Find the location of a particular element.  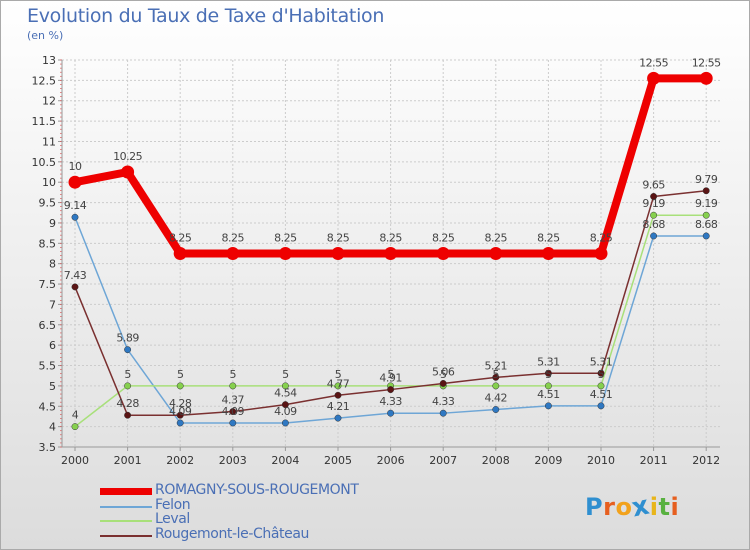

x-tick-label: 2006 is located at coordinates (391, 460).